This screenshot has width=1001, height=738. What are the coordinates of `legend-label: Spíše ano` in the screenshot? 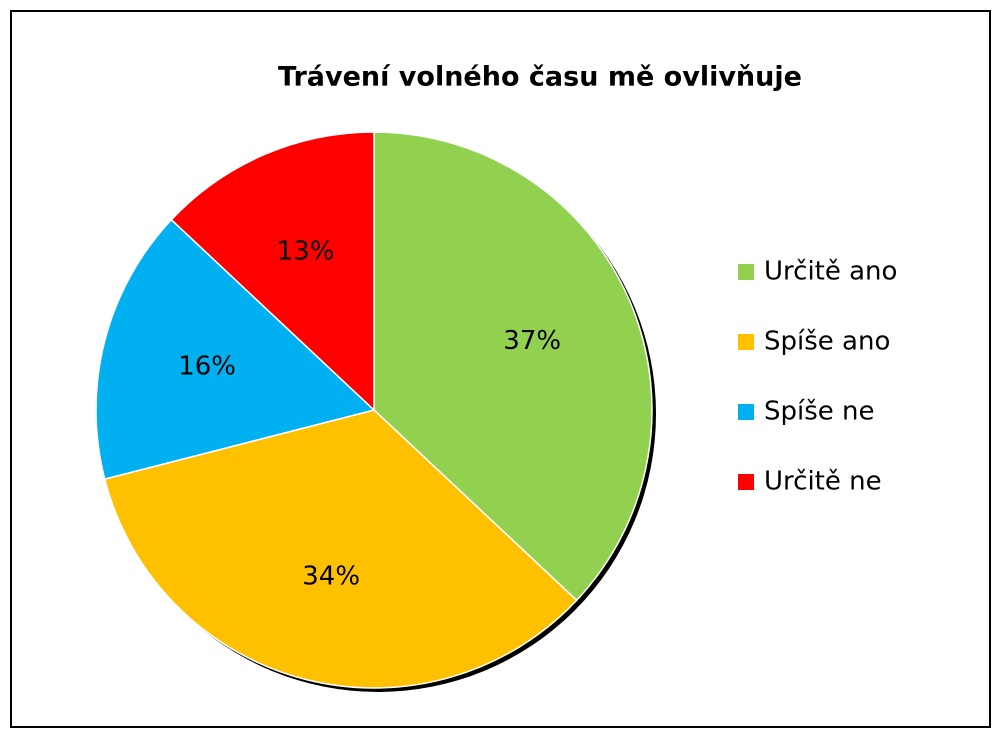 It's located at (827, 342).